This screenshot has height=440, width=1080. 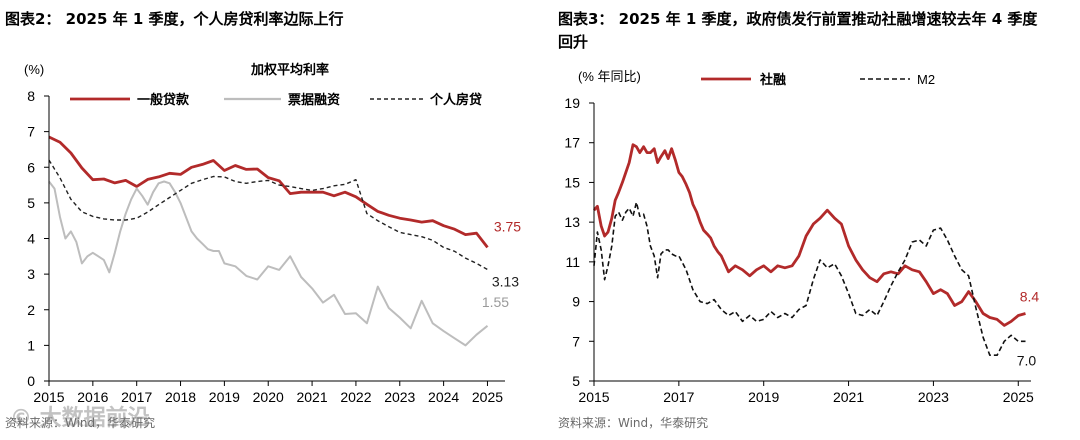 What do you see at coordinates (268, 215) in the screenshot?
I see `series-line-mortgage` at bounding box center [268, 215].